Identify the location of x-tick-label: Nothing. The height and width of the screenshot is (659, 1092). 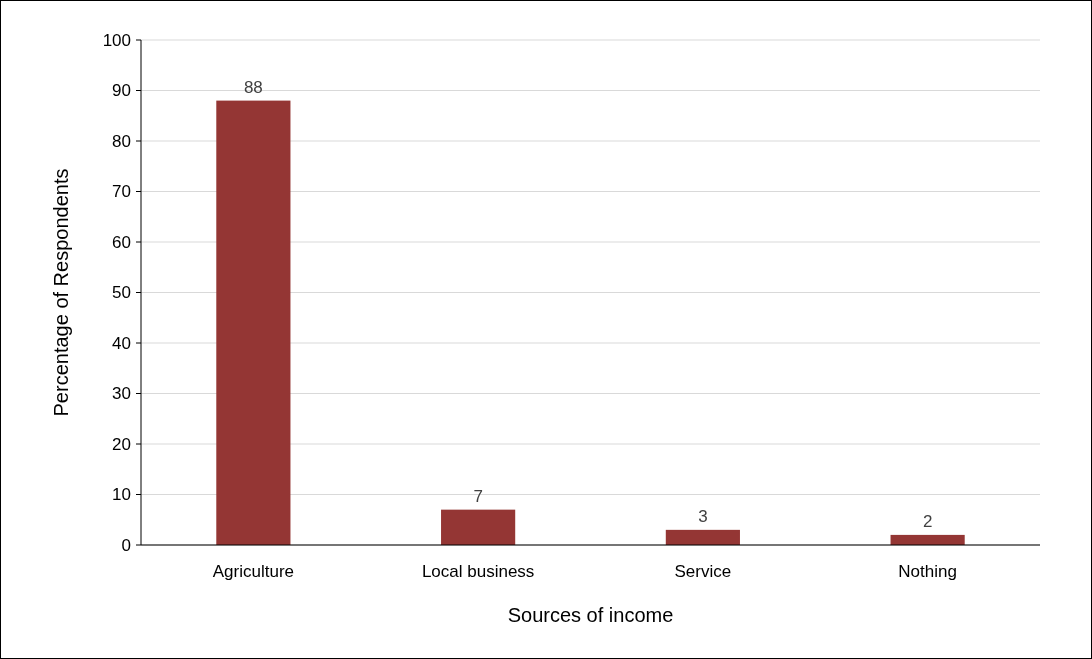
(927, 571).